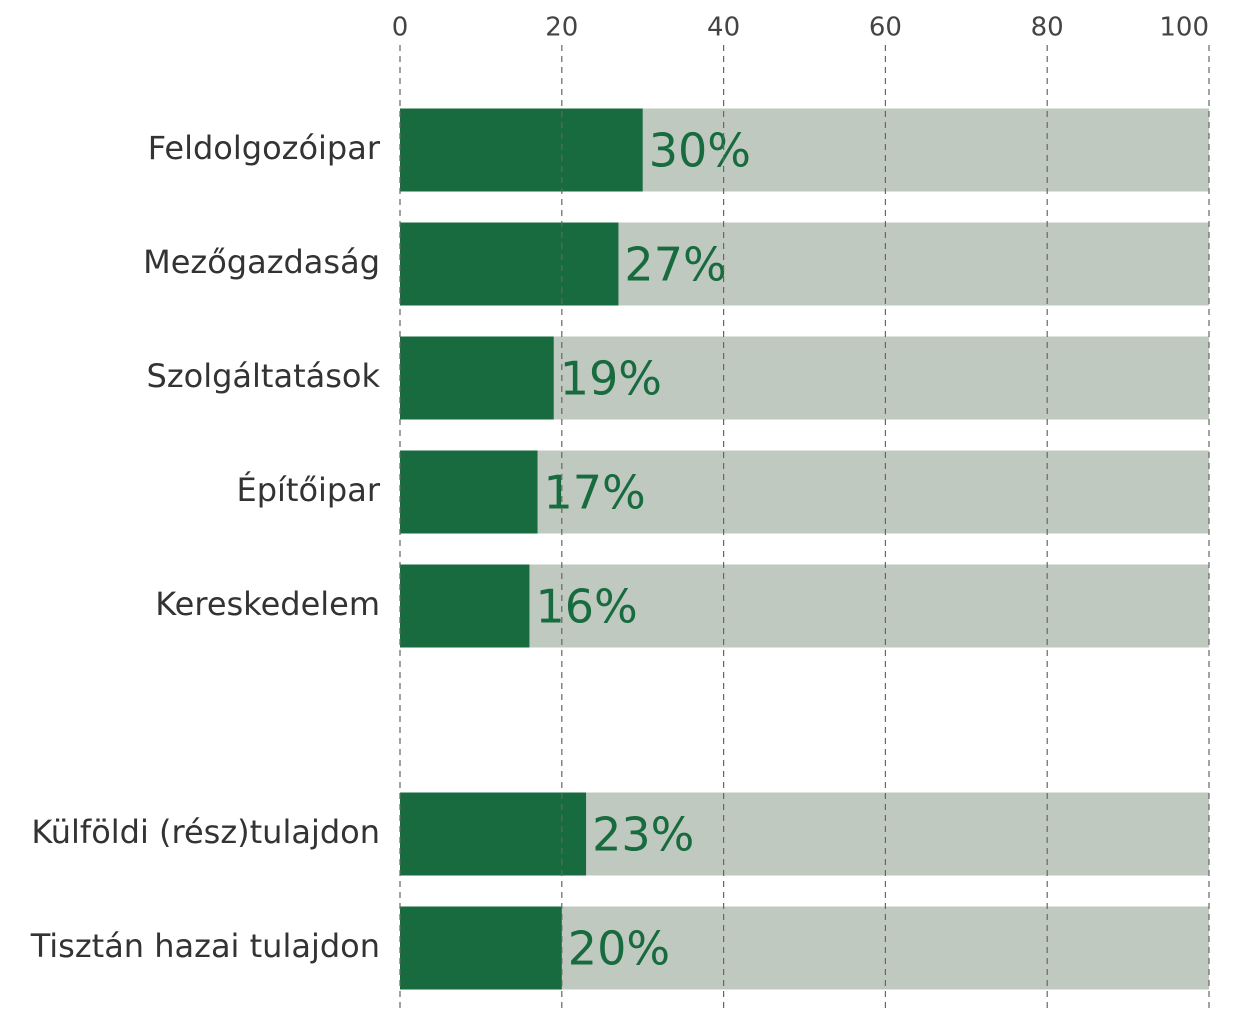 This screenshot has width=1237, height=1012. I want to click on x-tick-label: 100, so click(1184, 28).